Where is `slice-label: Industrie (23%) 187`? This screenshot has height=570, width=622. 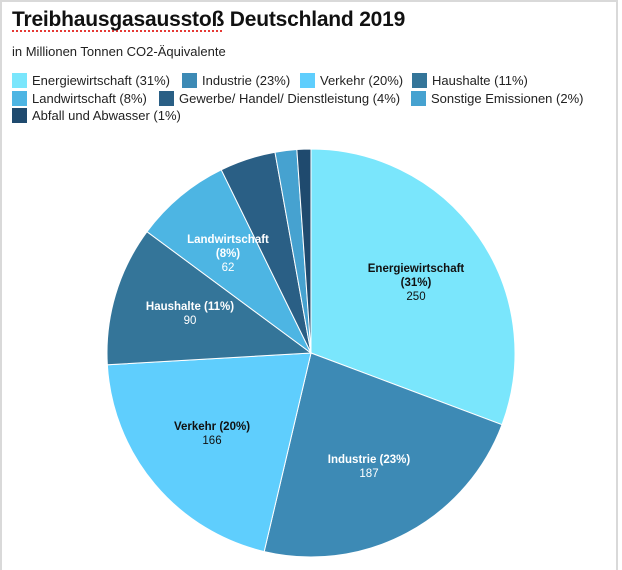
slice-label: Industrie (23%) 187 is located at coordinates (369, 467).